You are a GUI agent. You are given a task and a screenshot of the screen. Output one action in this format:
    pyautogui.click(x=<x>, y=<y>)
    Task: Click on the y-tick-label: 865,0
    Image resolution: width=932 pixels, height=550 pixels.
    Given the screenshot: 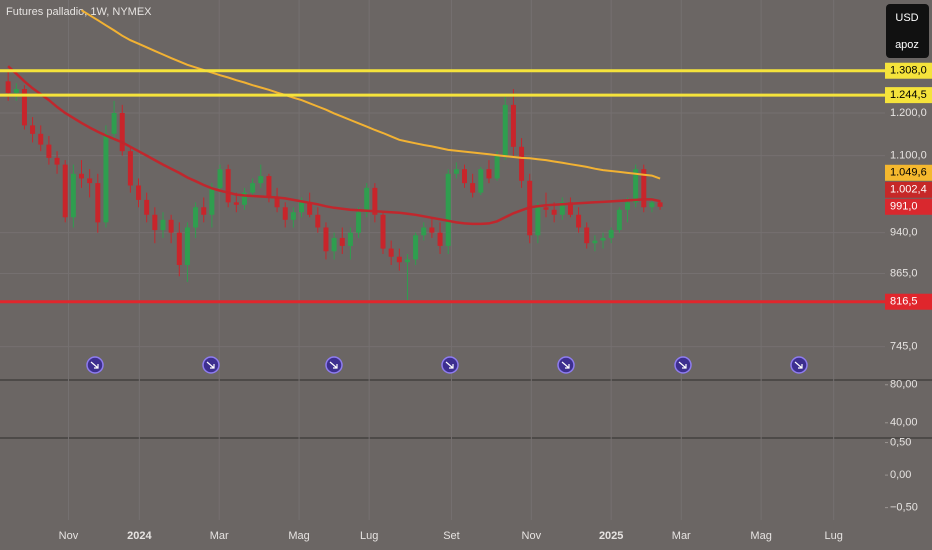 What is the action you would take?
    pyautogui.click(x=904, y=273)
    